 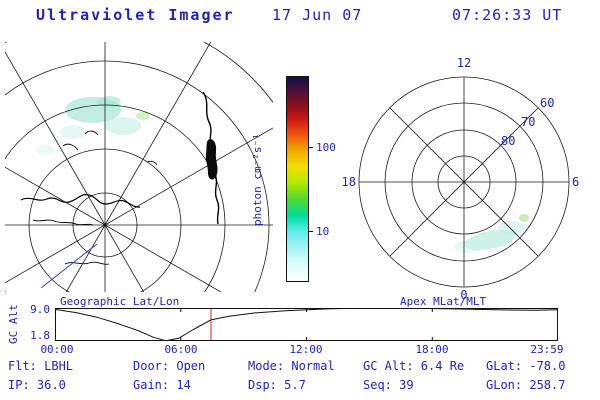 What do you see at coordinates (323, 231) in the screenshot?
I see `colorbar-tick-10: 10` at bounding box center [323, 231].